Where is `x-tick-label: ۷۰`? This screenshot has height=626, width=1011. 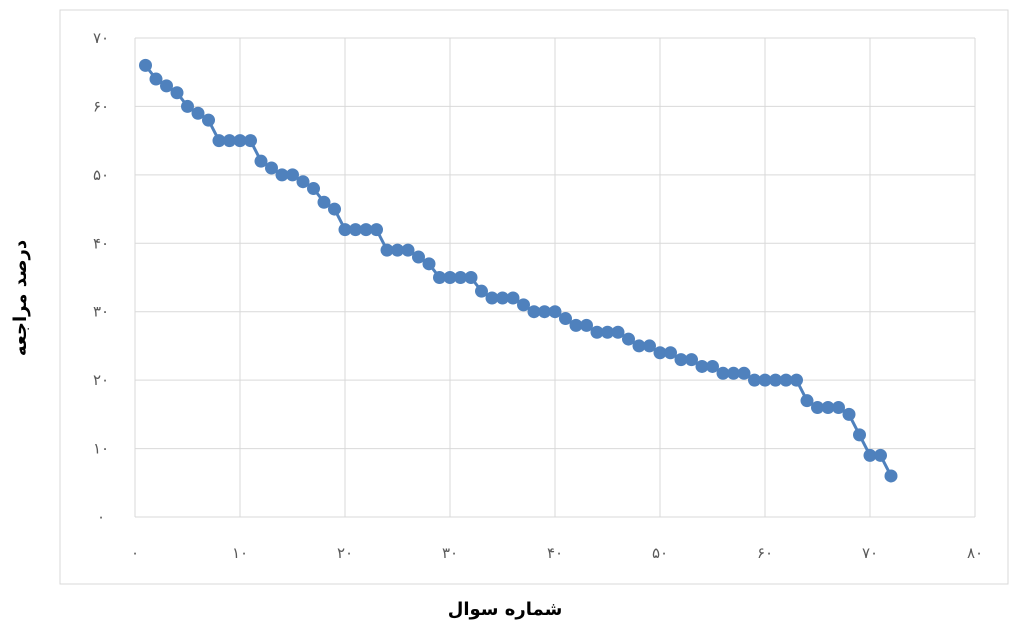 x-tick-label: ۷۰ is located at coordinates (870, 553).